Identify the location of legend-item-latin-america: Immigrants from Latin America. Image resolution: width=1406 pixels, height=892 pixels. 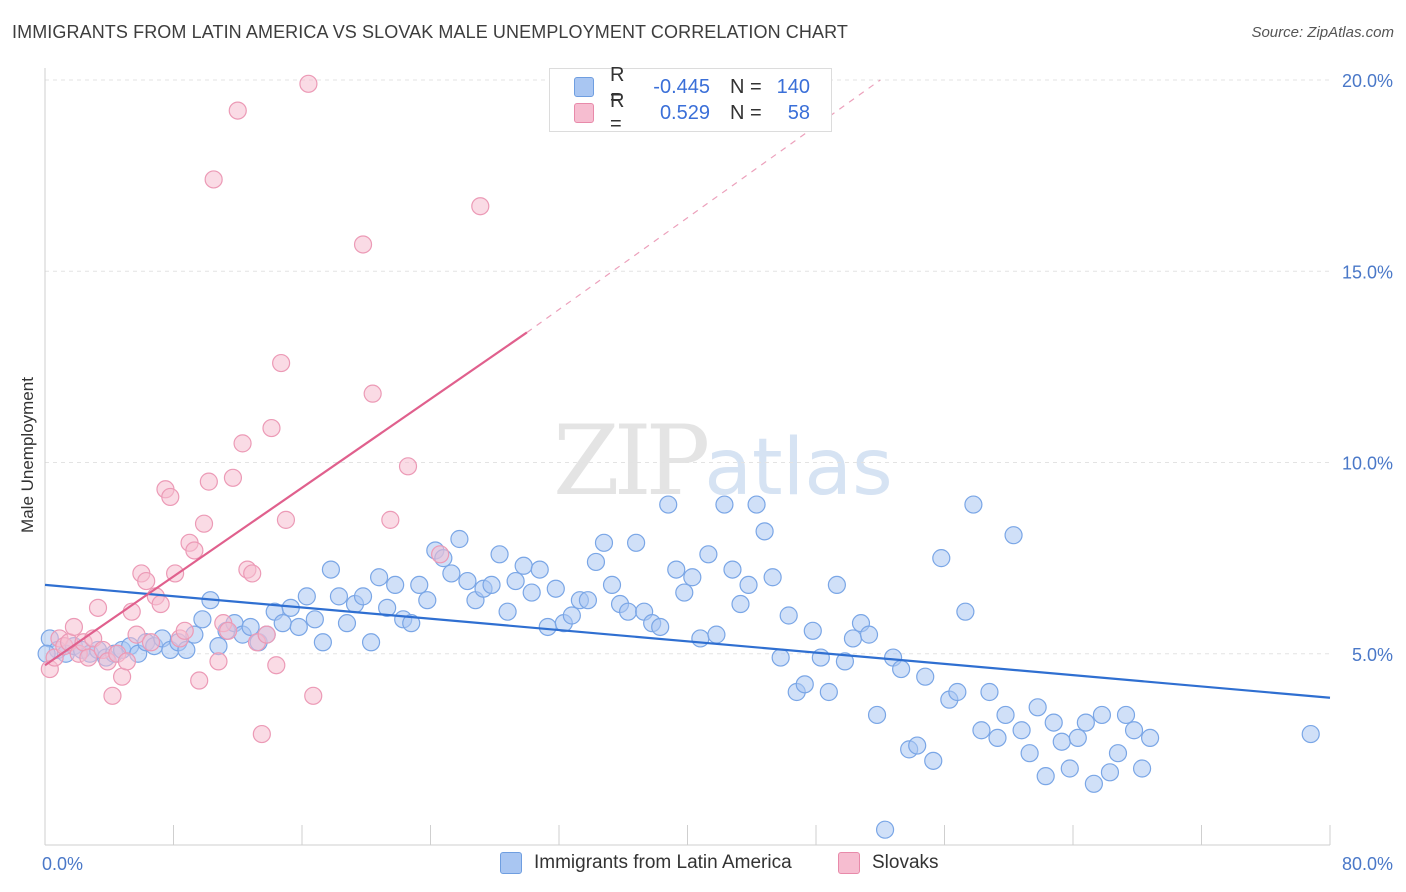
(646, 863).